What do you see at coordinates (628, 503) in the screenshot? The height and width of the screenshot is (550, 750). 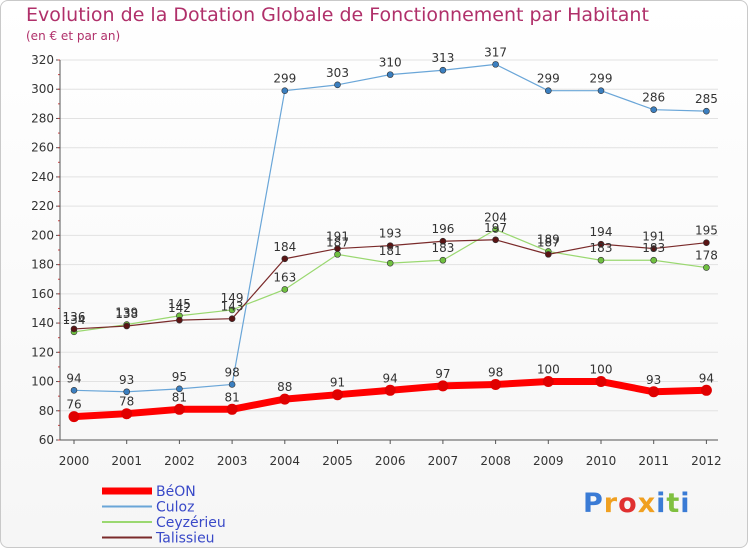 I see `logo-letter: o` at bounding box center [628, 503].